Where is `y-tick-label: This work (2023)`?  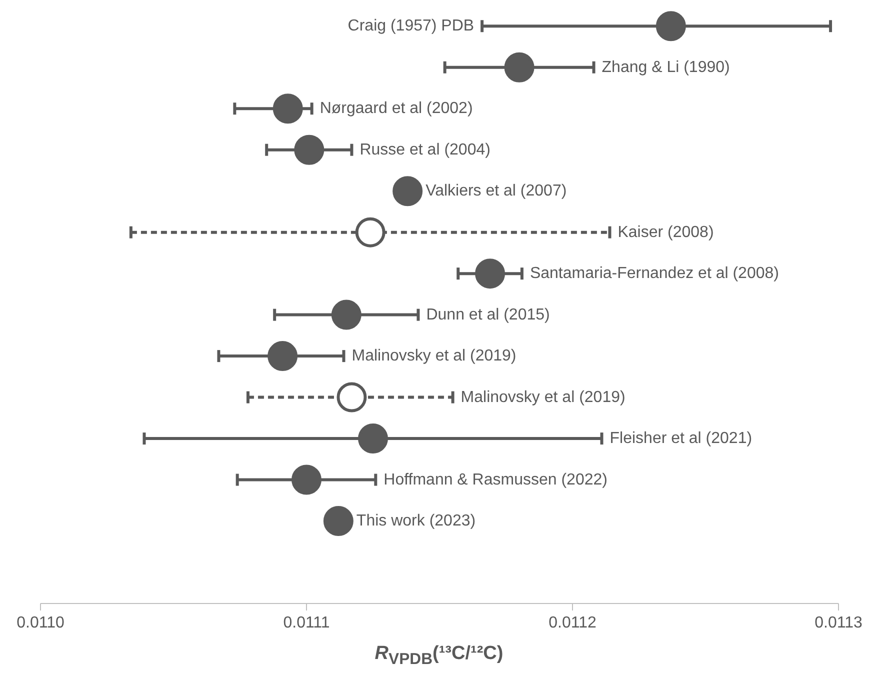
y-tick-label: This work (2023) is located at coordinates (416, 521).